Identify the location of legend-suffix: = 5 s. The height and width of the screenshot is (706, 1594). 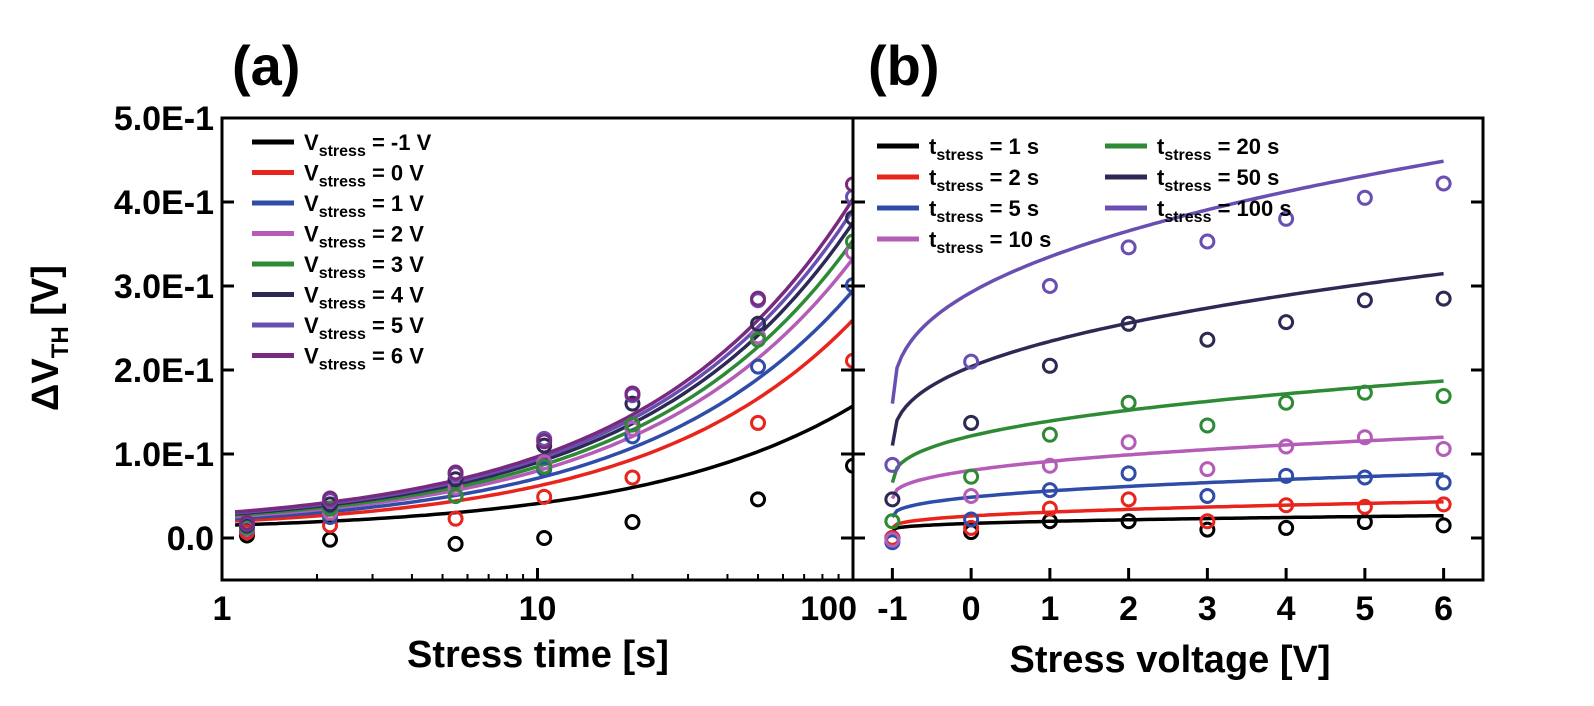
(1011, 208).